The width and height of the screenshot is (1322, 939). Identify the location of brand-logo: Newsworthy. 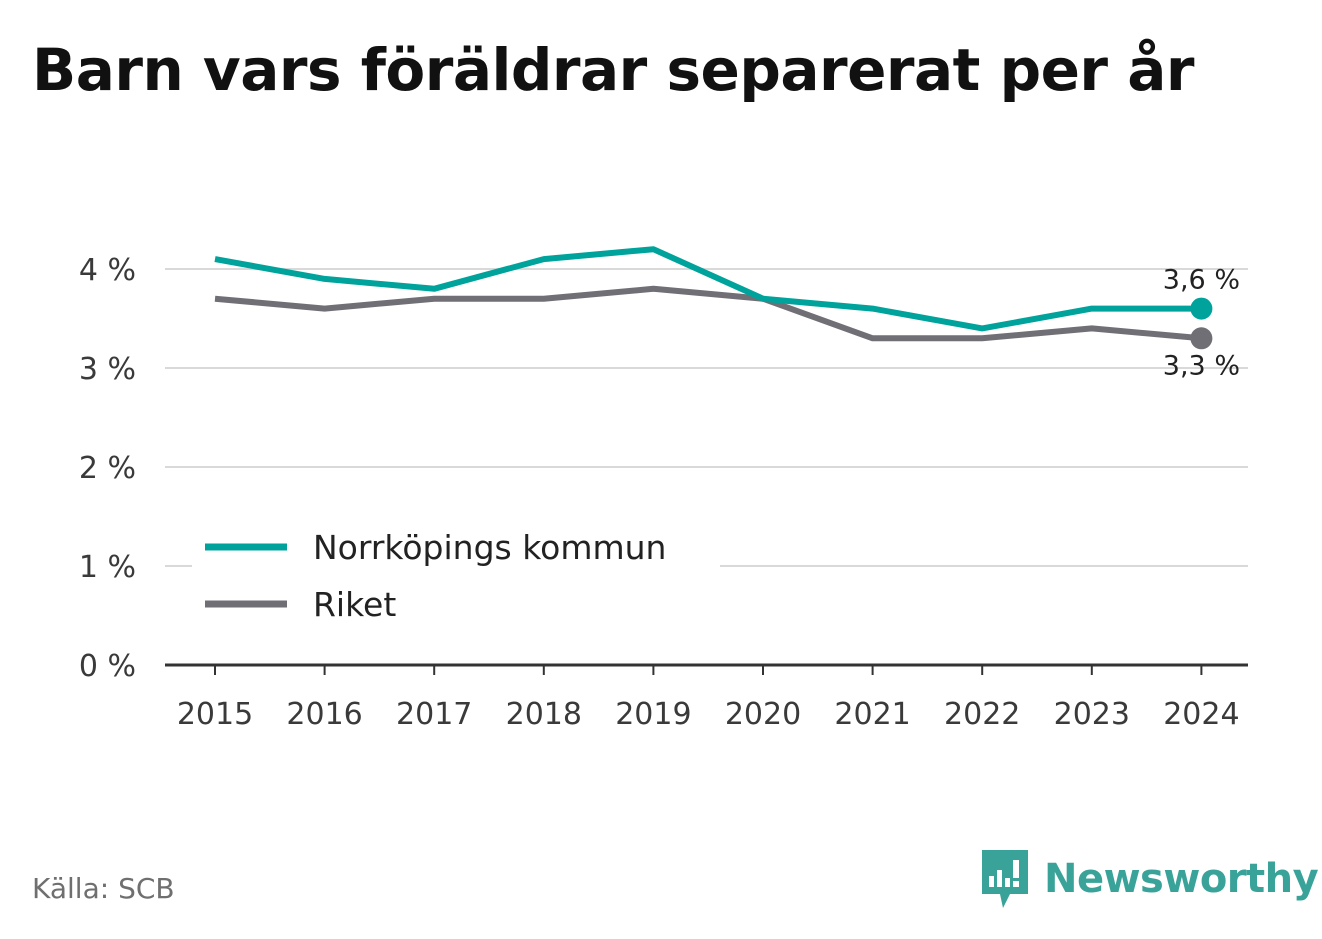
(1149, 879).